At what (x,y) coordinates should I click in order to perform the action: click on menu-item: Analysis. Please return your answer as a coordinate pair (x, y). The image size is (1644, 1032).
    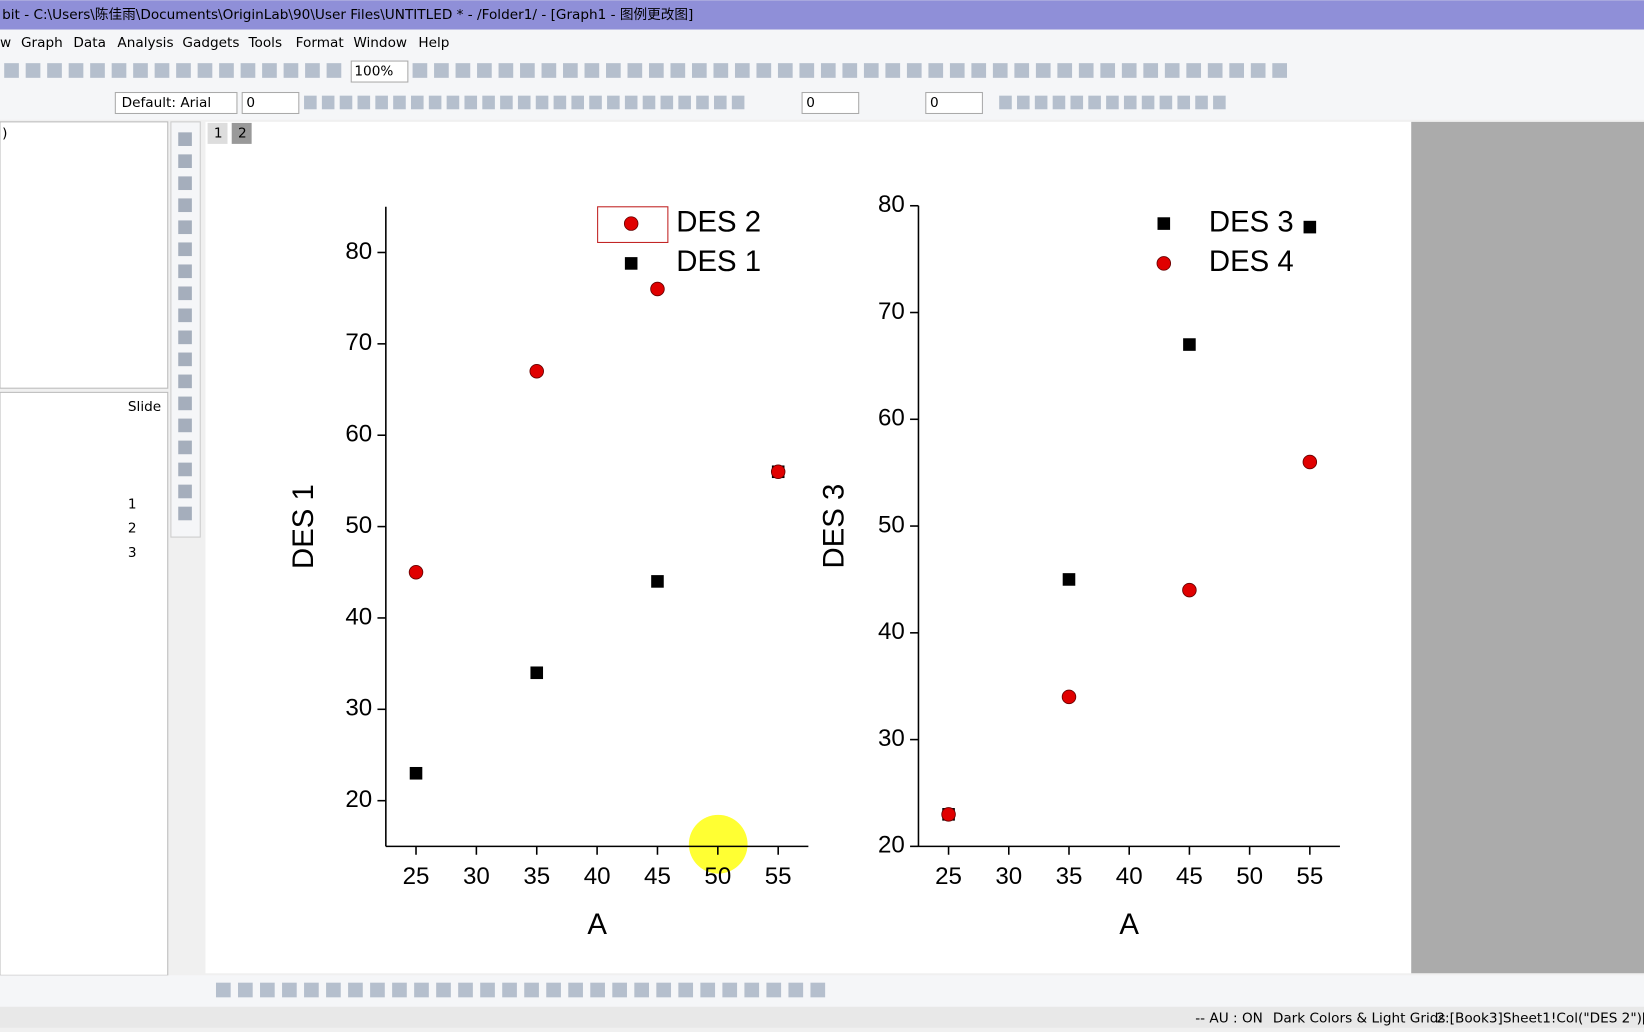
    Looking at the image, I should click on (145, 43).